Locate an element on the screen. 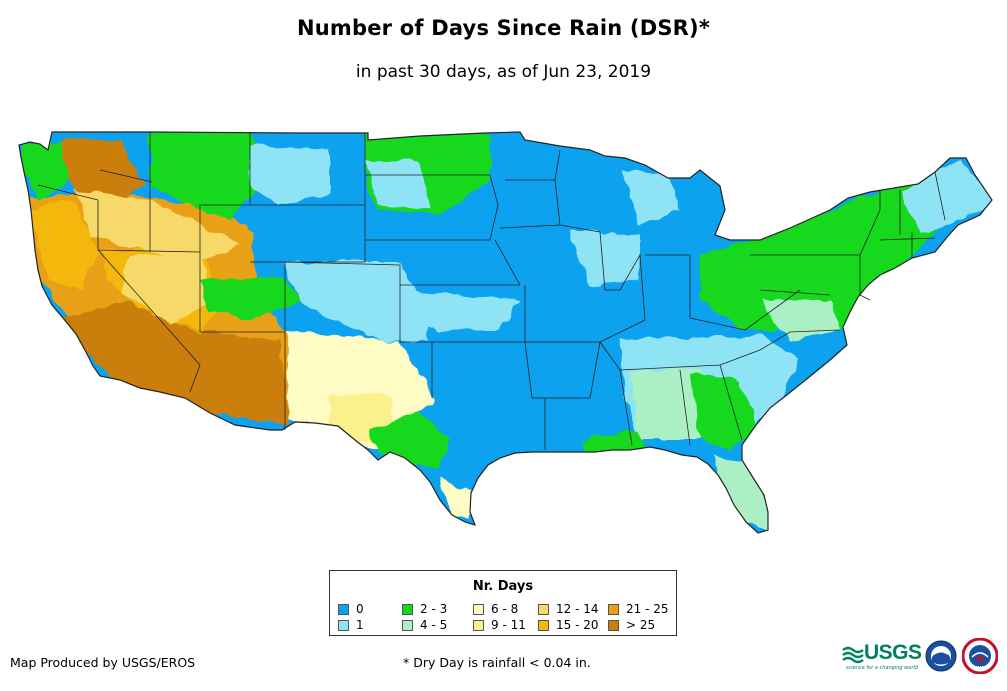 Image resolution: width=1007 pixels, height=691 pixels. noaa-text: noaa is located at coordinates (941, 656).